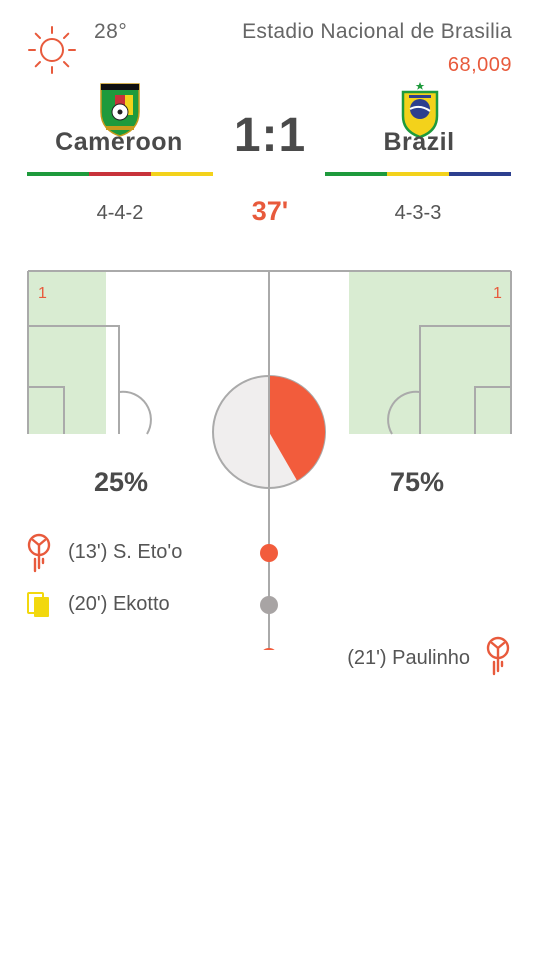 Image resolution: width=540 pixels, height=959 pixels. What do you see at coordinates (125, 552) in the screenshot?
I see `event-goal-home: (13') S. Eto'o` at bounding box center [125, 552].